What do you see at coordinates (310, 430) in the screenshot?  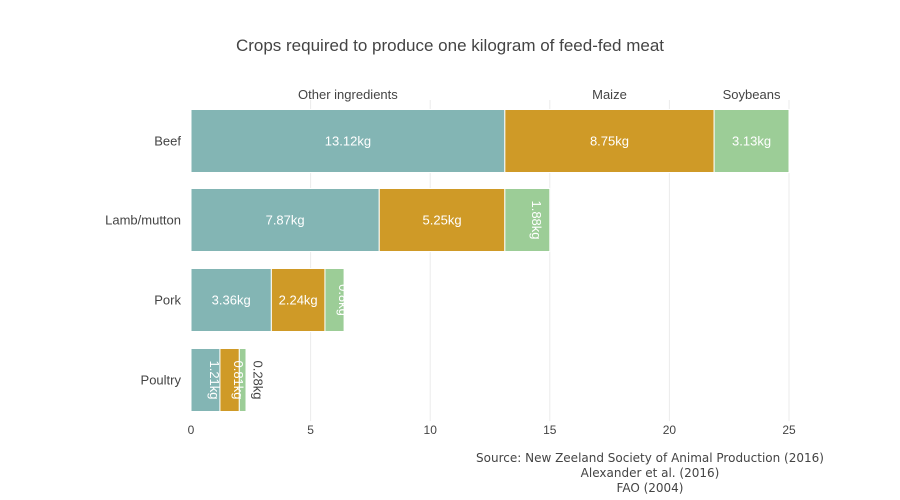 I see `x-tick-label: 5` at bounding box center [310, 430].